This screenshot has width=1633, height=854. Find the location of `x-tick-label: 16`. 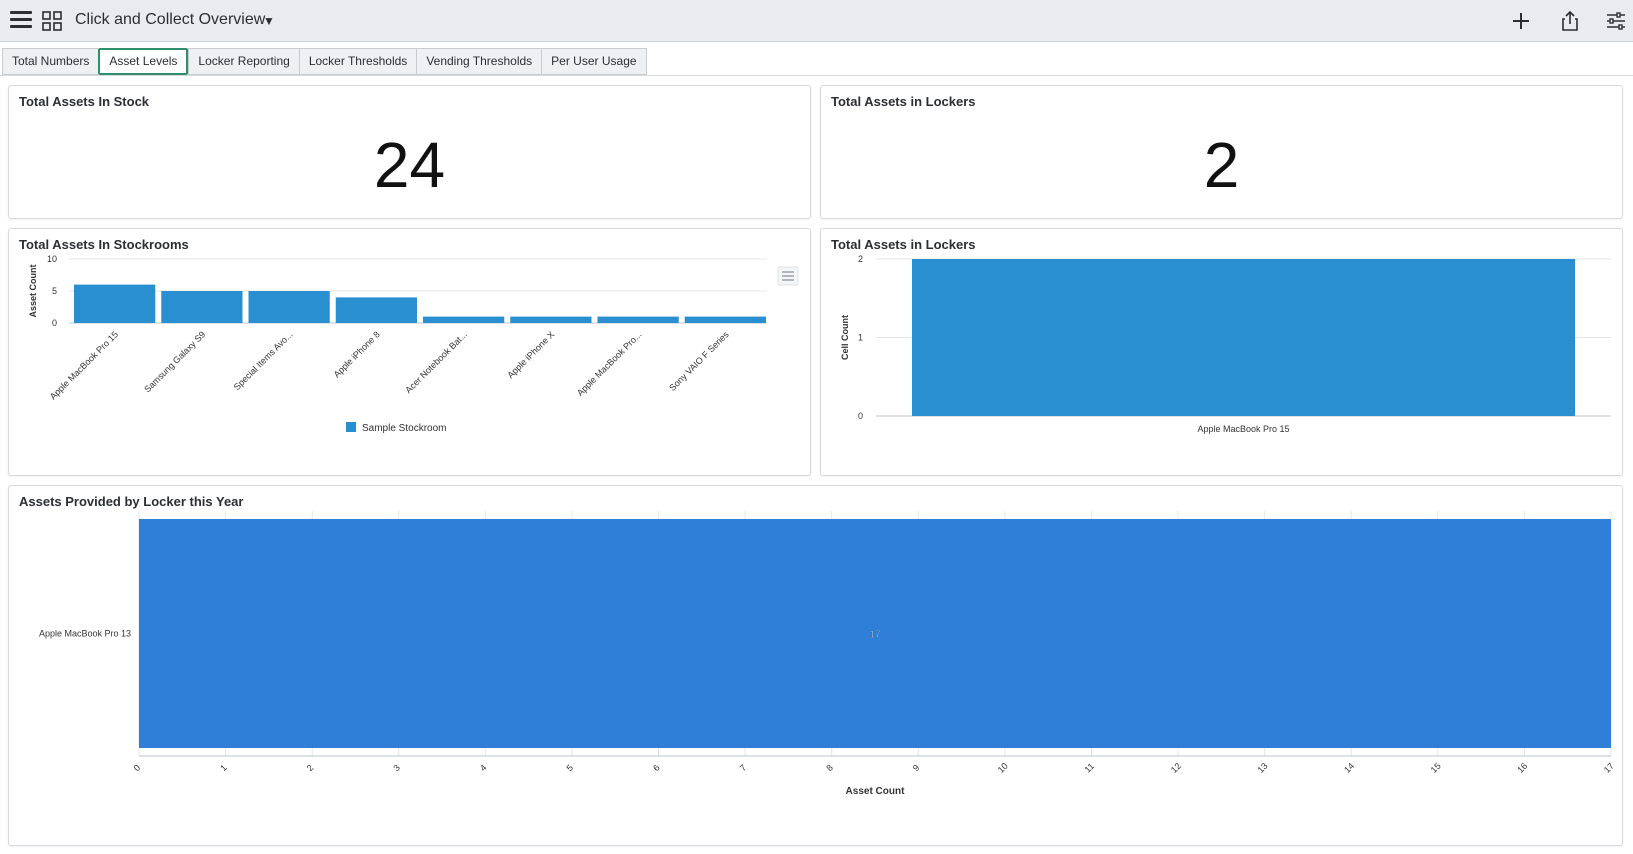

x-tick-label: 16 is located at coordinates (1522, 768).